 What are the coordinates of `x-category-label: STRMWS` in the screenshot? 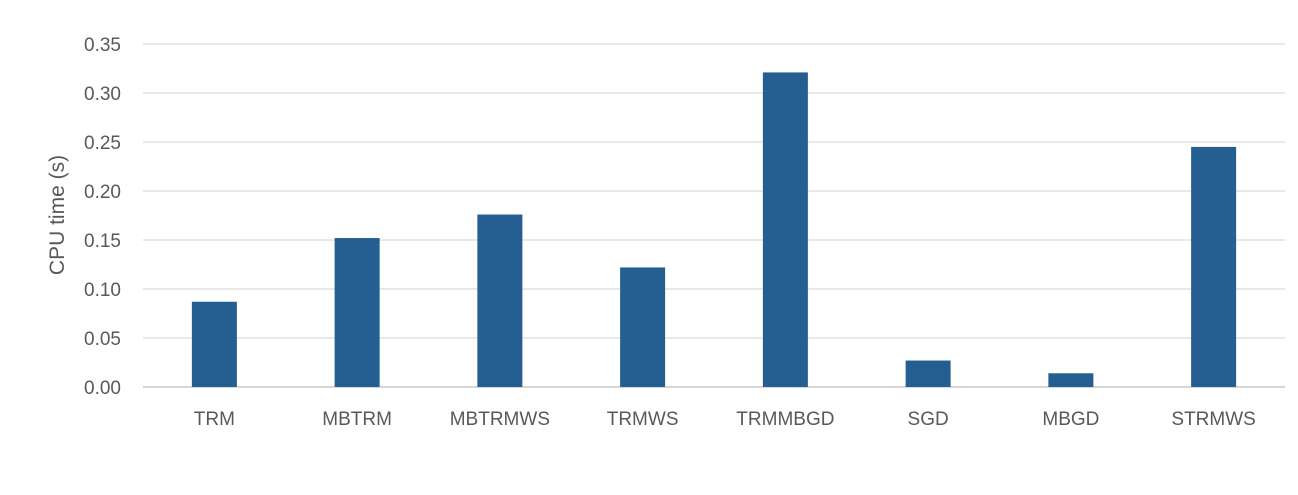 It's located at (1213, 419).